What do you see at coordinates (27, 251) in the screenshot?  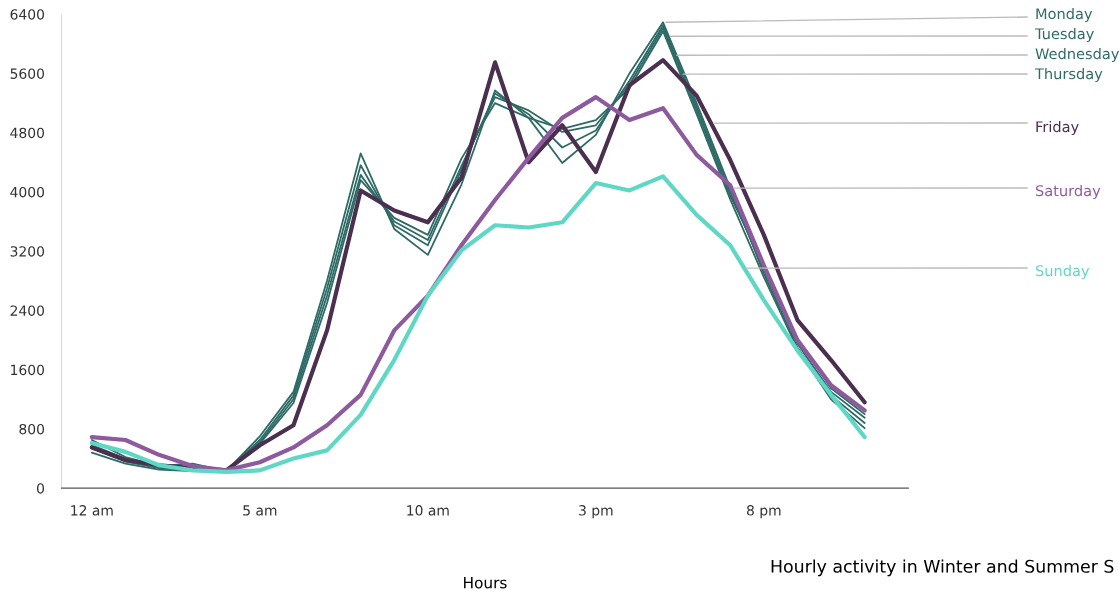 I see `y-tick-label: 3200` at bounding box center [27, 251].